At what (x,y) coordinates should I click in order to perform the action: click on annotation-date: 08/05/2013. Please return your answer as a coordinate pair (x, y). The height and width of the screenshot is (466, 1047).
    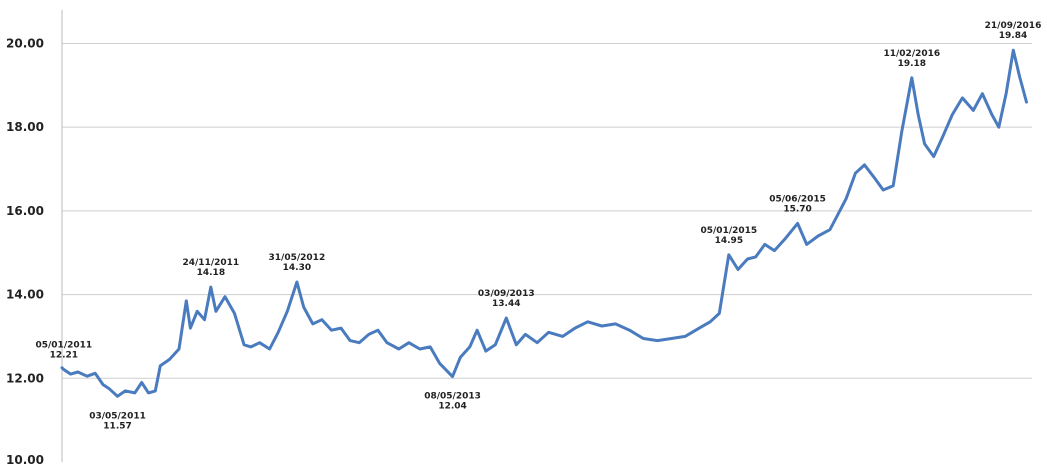
    Looking at the image, I should click on (452, 397).